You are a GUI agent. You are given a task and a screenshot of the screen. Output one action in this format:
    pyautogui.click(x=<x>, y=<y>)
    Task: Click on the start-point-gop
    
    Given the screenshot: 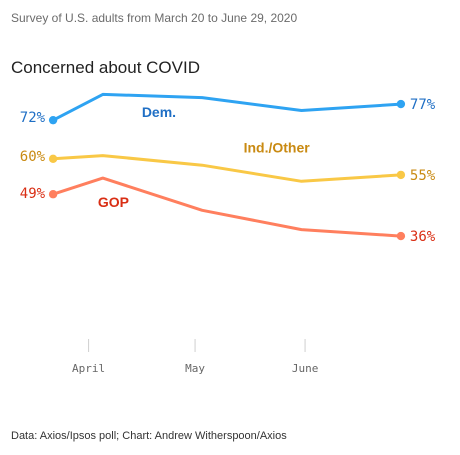 What is the action you would take?
    pyautogui.click(x=53, y=194)
    